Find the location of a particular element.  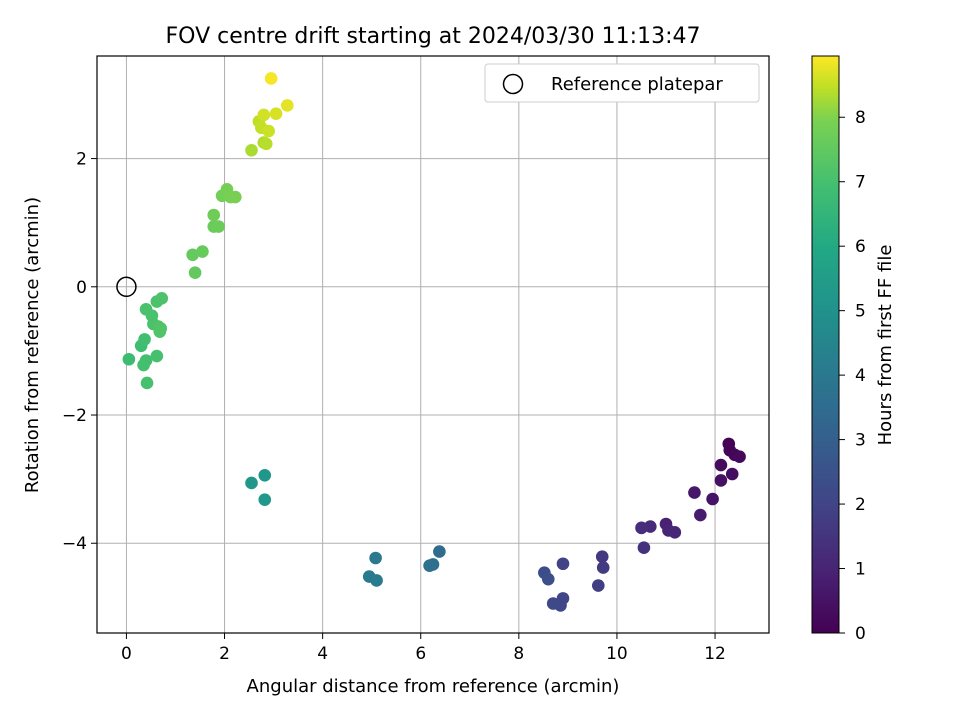

colorbar-tick-label: 8 is located at coordinates (860, 118).